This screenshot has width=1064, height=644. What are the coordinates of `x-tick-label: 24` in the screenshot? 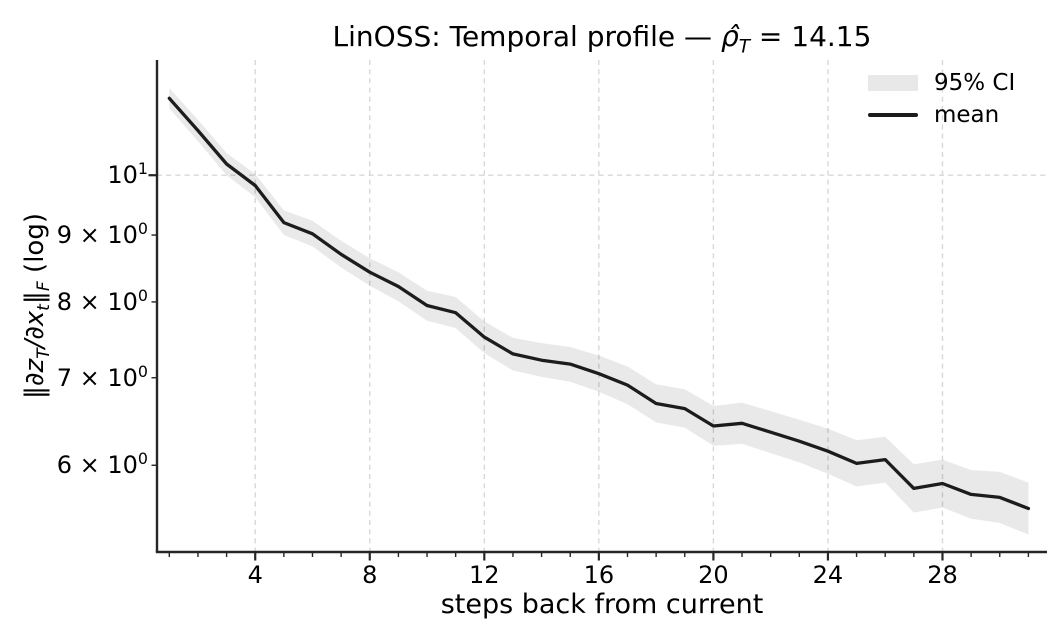 It's located at (828, 575).